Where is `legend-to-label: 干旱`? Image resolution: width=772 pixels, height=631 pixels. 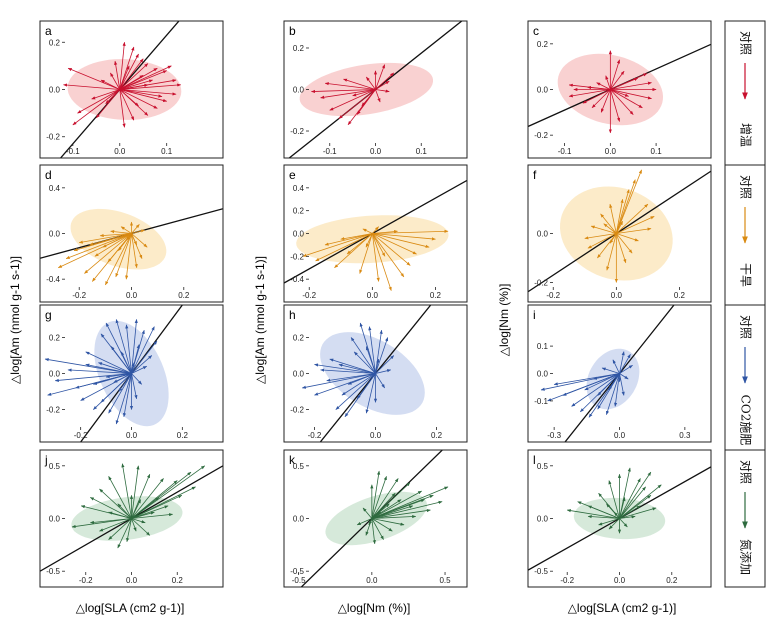
legend-to-label: 干旱 is located at coordinates (746, 275).